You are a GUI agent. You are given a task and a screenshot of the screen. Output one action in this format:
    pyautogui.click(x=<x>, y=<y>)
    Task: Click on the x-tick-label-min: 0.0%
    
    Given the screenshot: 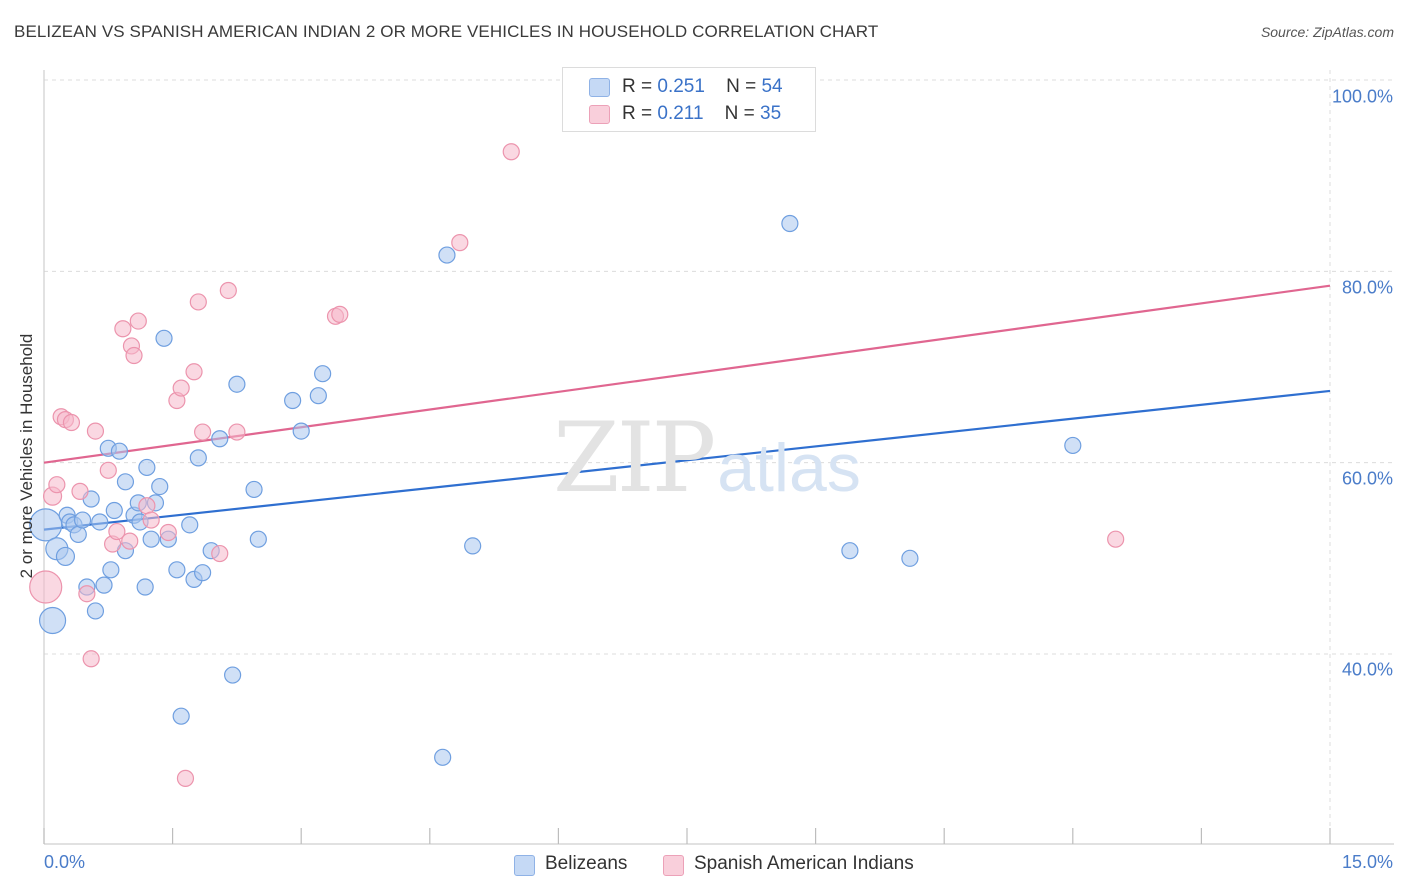 What is the action you would take?
    pyautogui.click(x=65, y=862)
    